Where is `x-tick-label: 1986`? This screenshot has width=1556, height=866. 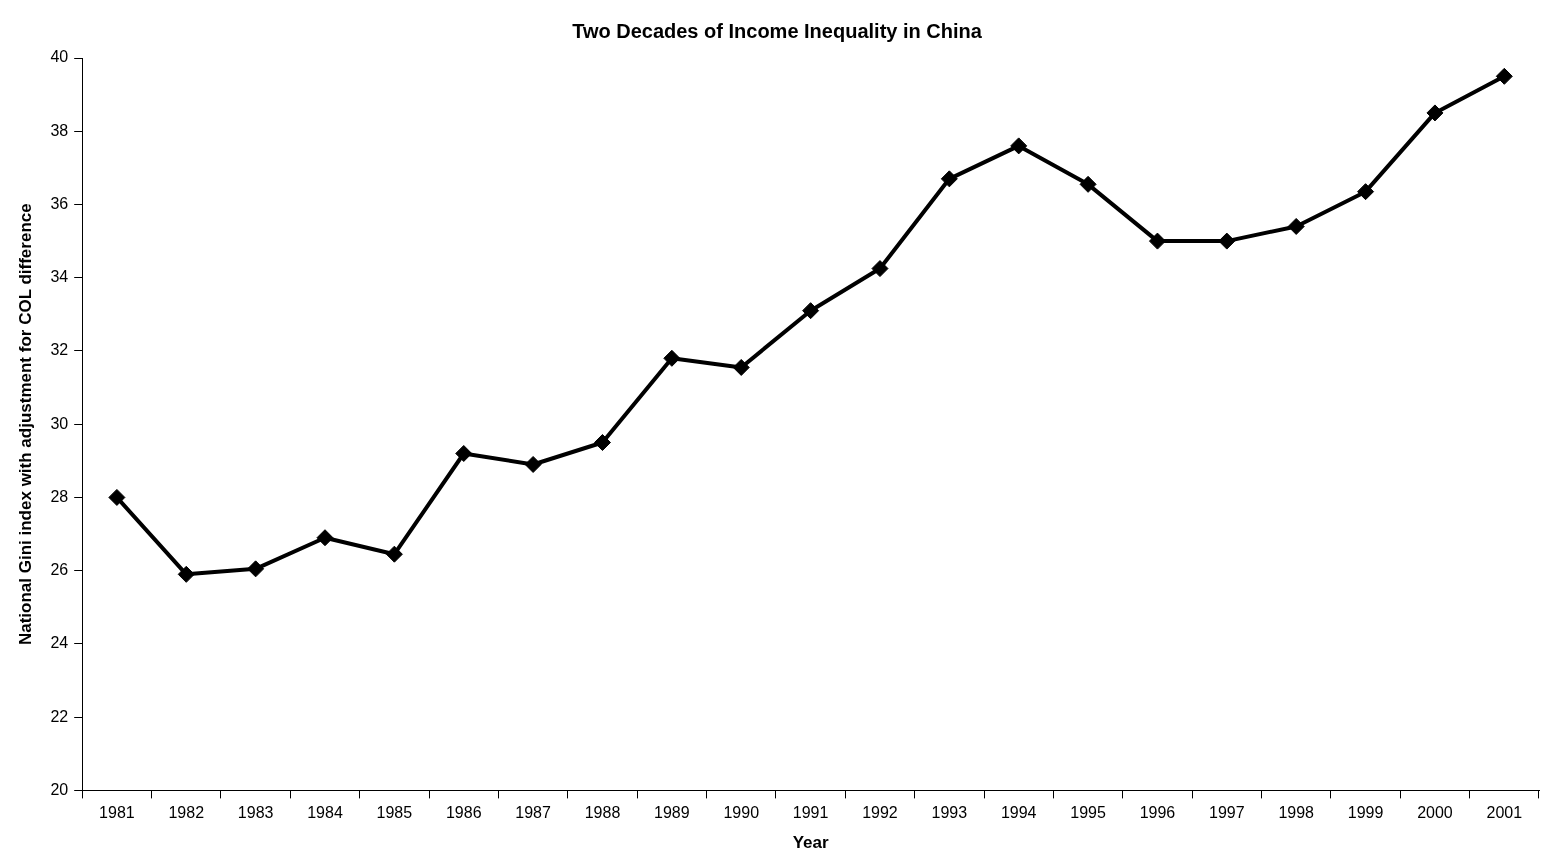 x-tick-label: 1986 is located at coordinates (463, 813).